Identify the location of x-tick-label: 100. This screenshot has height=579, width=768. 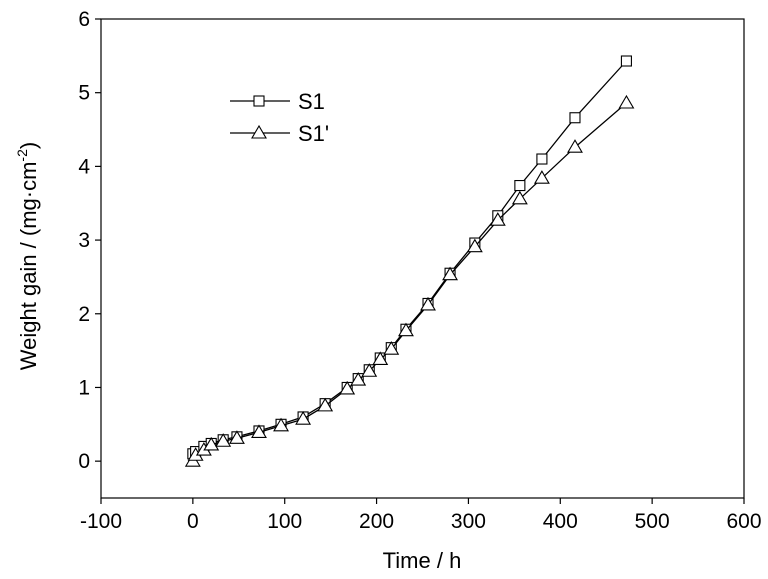
(284, 521).